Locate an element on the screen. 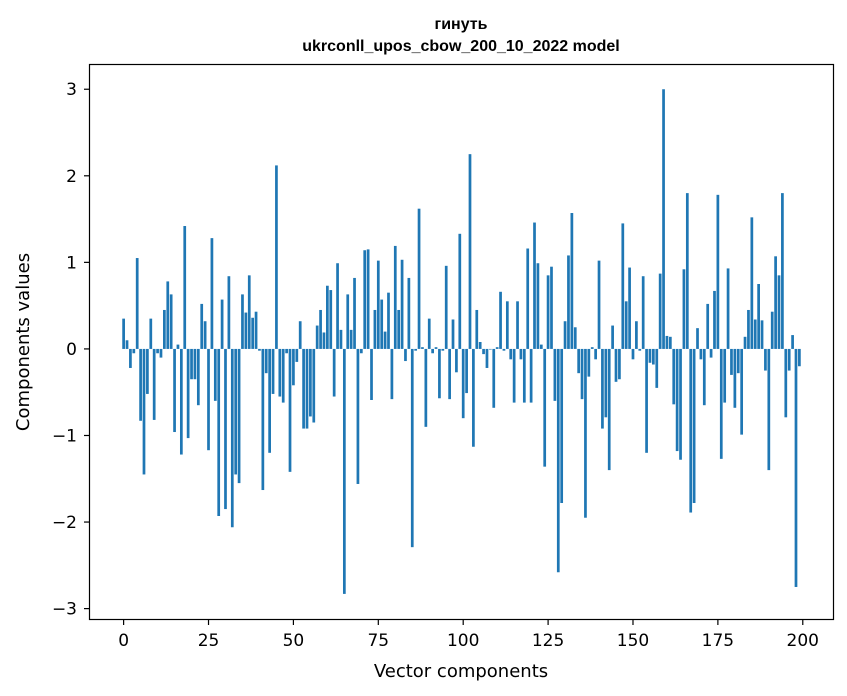  x-tick-label: 75 is located at coordinates (378, 641).